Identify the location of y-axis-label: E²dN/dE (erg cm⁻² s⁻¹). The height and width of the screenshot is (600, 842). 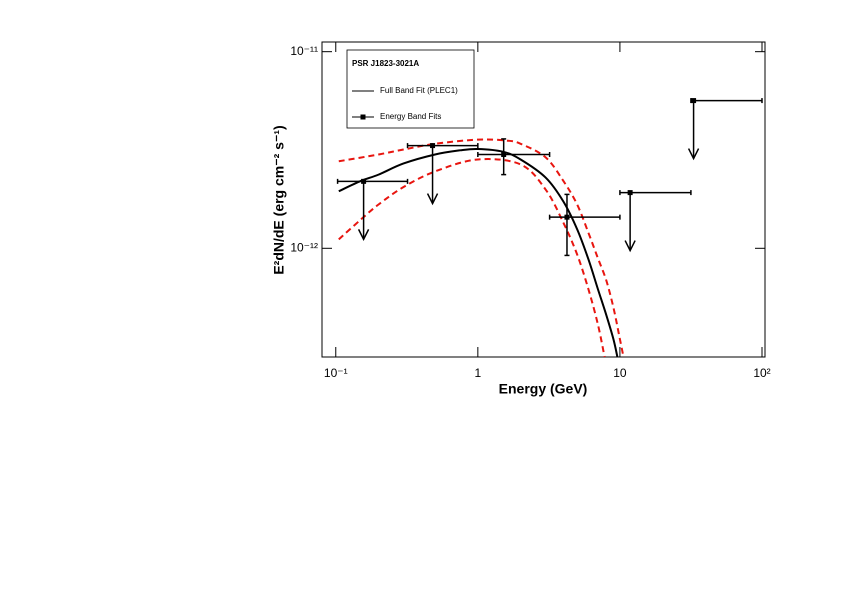
(279, 199).